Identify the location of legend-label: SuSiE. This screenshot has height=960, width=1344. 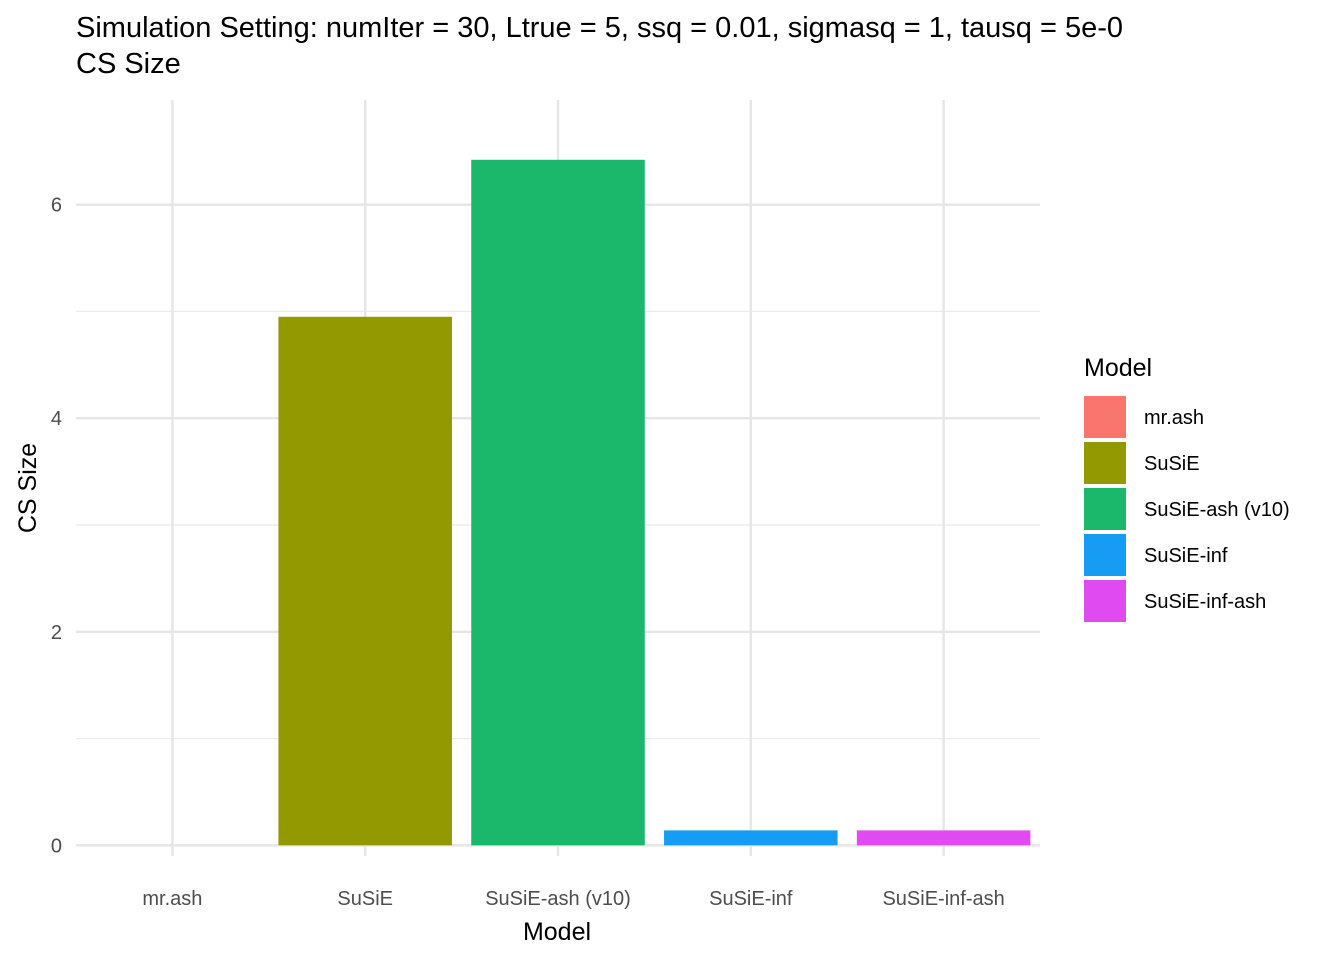
(1172, 464).